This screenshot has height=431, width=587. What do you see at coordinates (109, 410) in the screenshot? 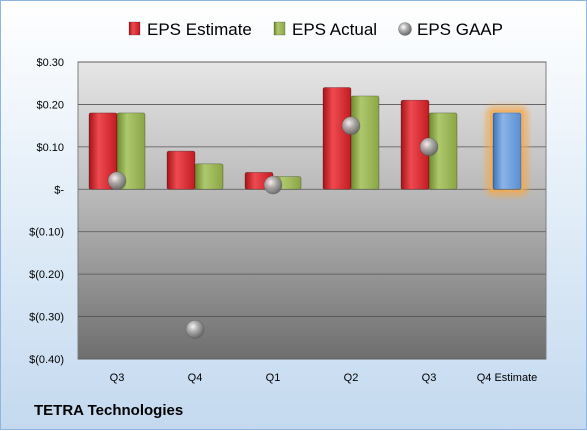
I see `company-name: TETRA Technologies` at bounding box center [109, 410].